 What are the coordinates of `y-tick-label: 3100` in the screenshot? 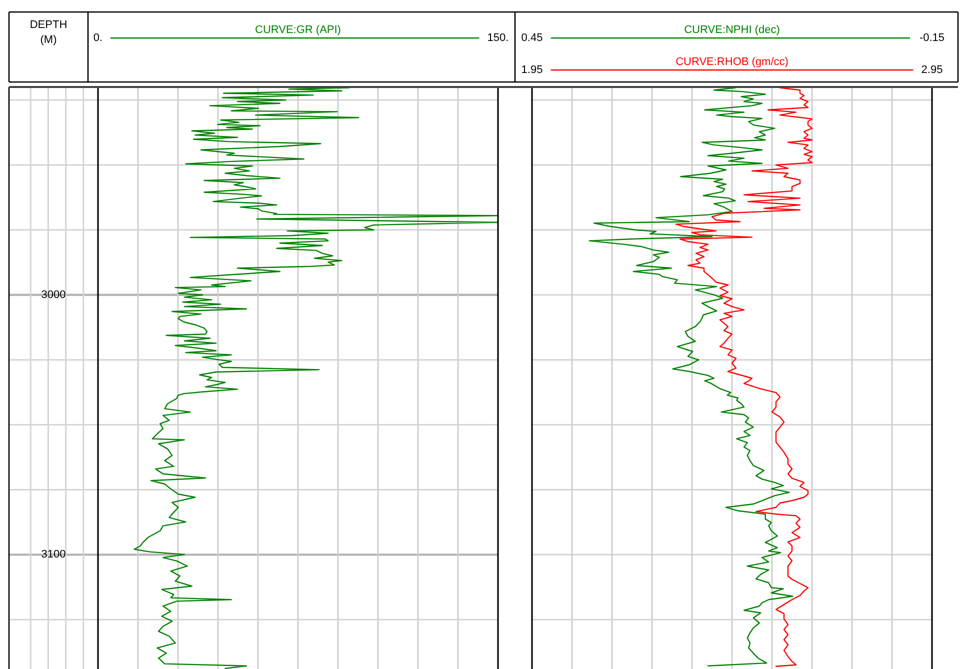 It's located at (53, 554).